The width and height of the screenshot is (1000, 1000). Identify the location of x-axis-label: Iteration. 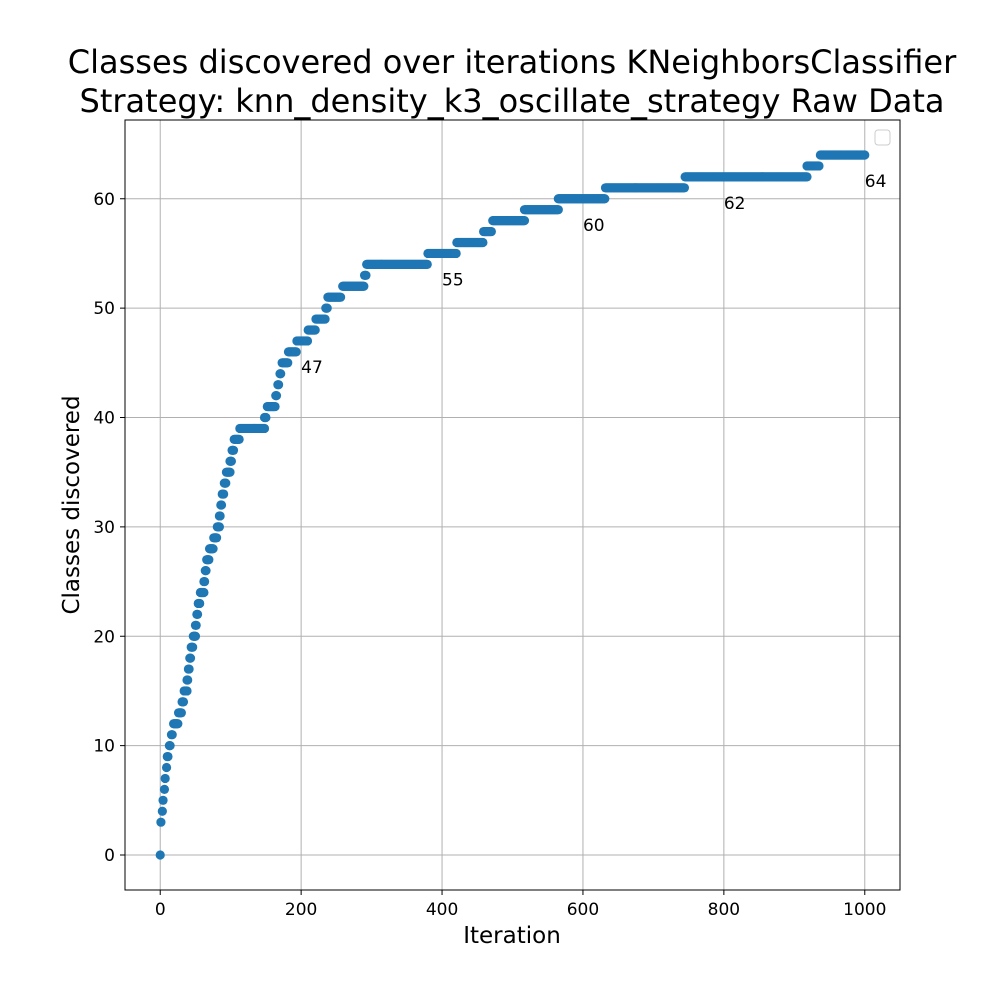
(512, 936).